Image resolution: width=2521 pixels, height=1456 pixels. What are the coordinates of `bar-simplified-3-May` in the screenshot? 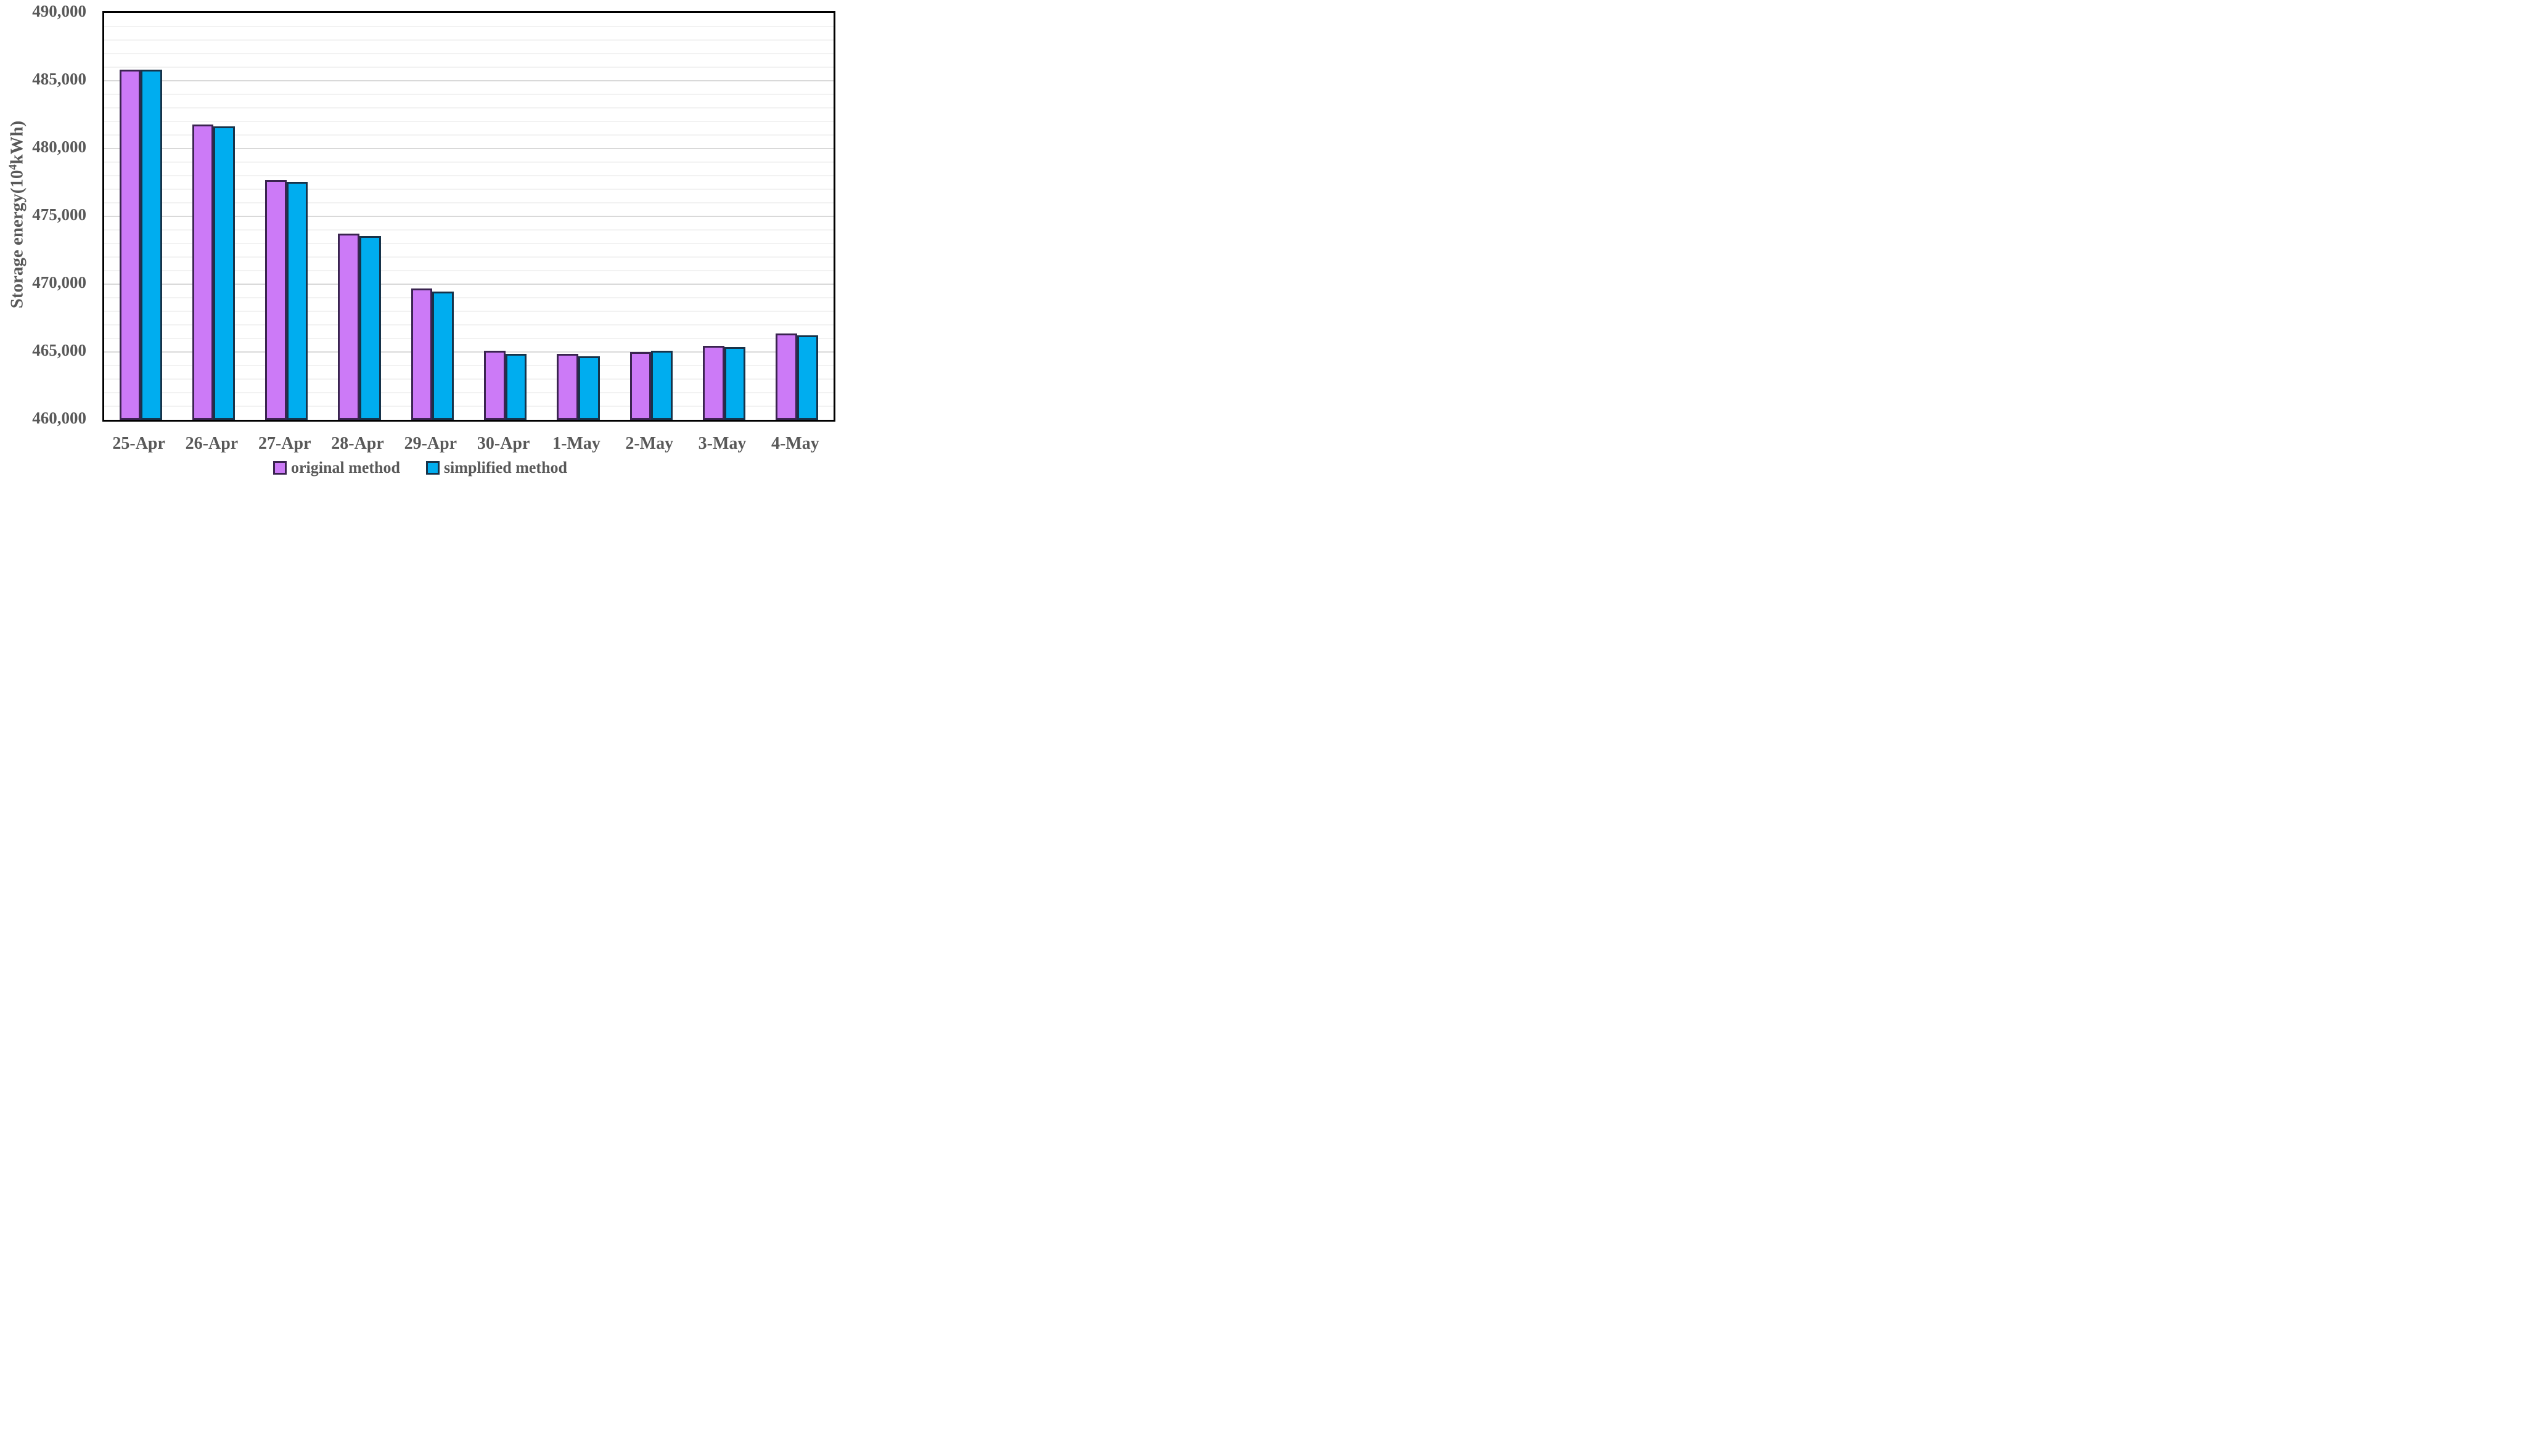 It's located at (735, 383).